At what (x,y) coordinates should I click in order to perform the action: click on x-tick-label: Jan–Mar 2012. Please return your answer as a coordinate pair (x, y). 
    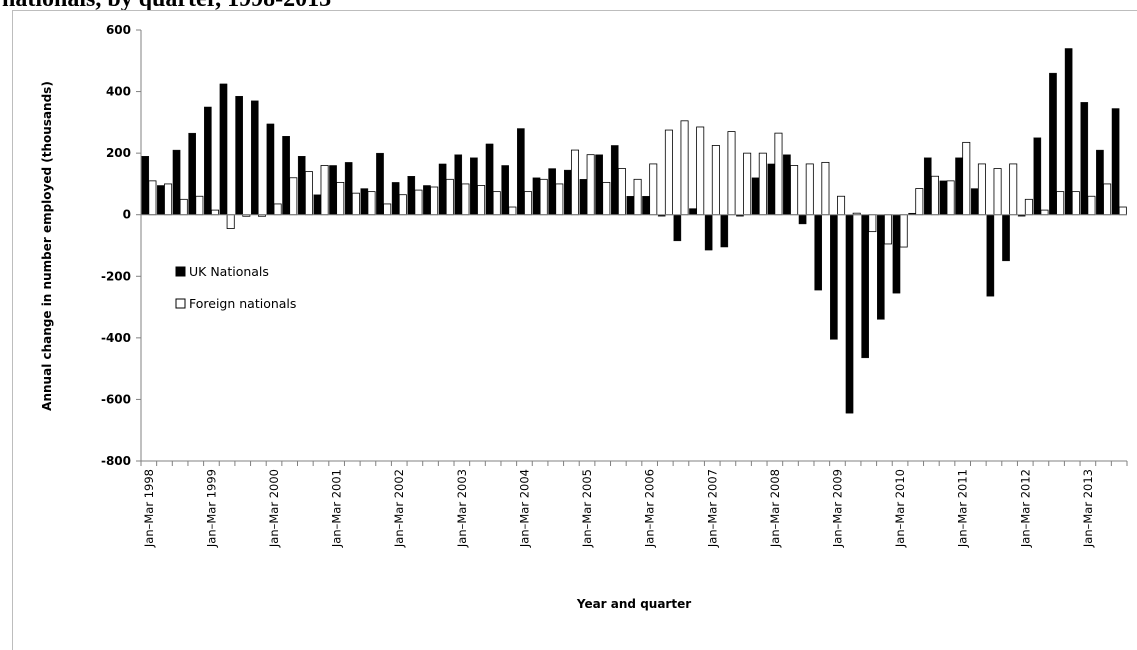
    Looking at the image, I should click on (1025, 508).